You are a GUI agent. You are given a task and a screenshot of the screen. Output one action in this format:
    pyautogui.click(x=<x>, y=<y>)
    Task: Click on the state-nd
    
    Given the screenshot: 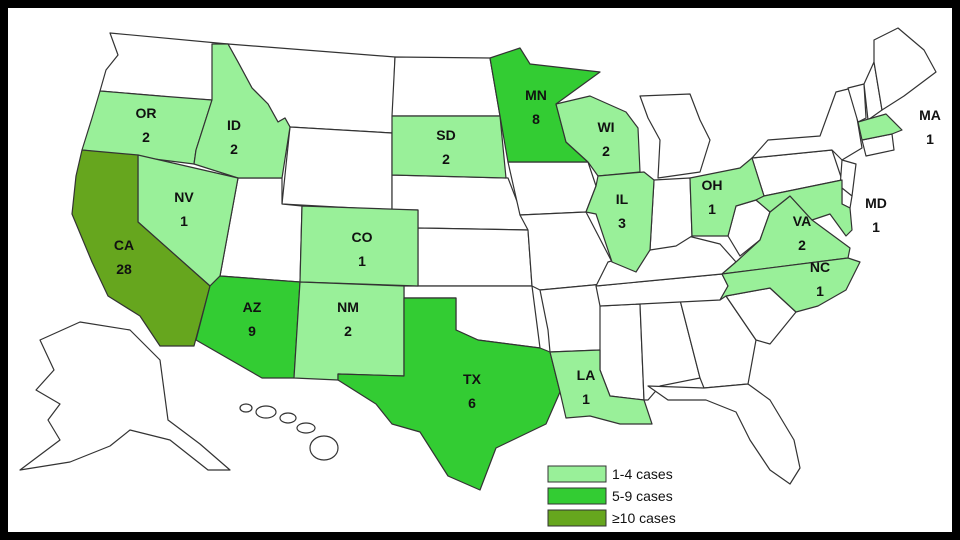 What is the action you would take?
    pyautogui.click(x=446, y=86)
    